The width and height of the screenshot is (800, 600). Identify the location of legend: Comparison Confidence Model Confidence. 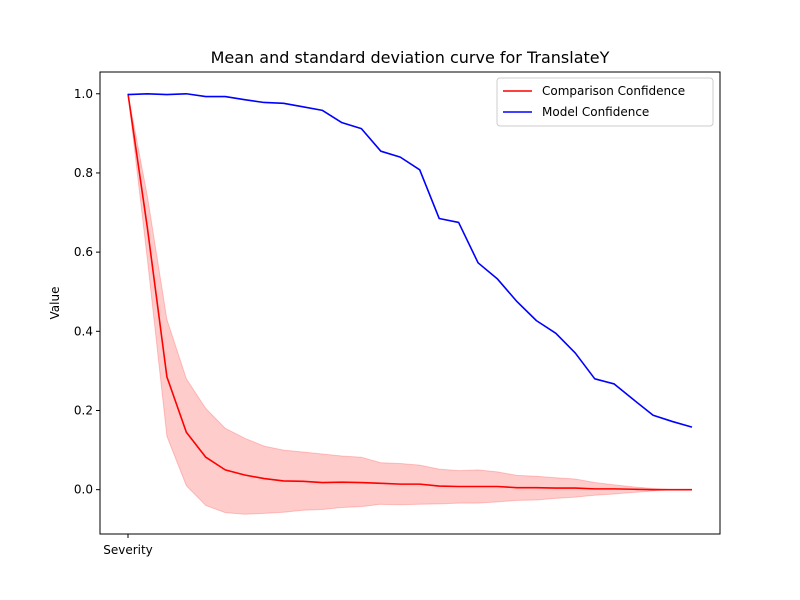
(605, 102).